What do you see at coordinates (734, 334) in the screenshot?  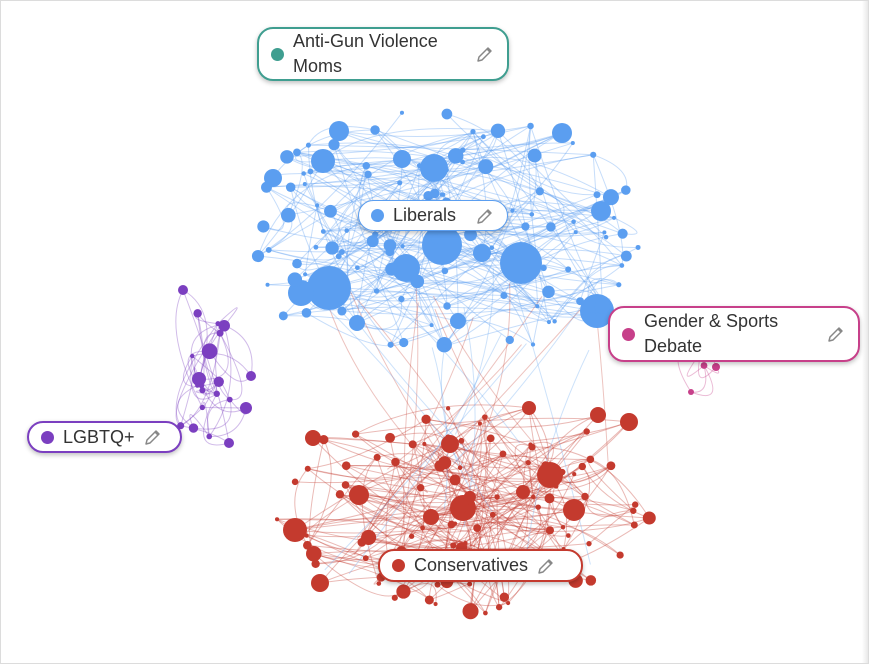 I see `cluster-label: Gender & Sports Debate` at bounding box center [734, 334].